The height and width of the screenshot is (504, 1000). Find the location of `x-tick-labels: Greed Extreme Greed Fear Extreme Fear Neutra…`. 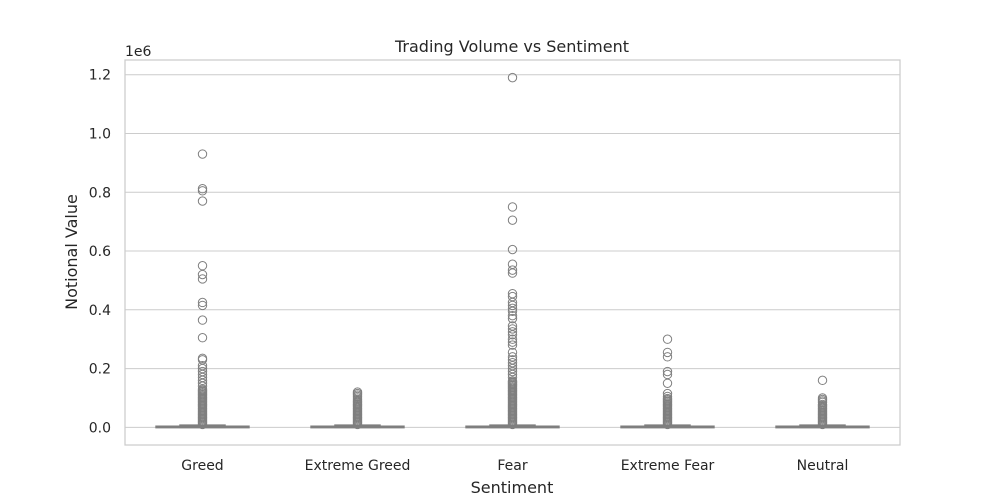

x-tick-labels: Greed Extreme Greed Fear Extreme Fear Neutra… is located at coordinates (514, 466).